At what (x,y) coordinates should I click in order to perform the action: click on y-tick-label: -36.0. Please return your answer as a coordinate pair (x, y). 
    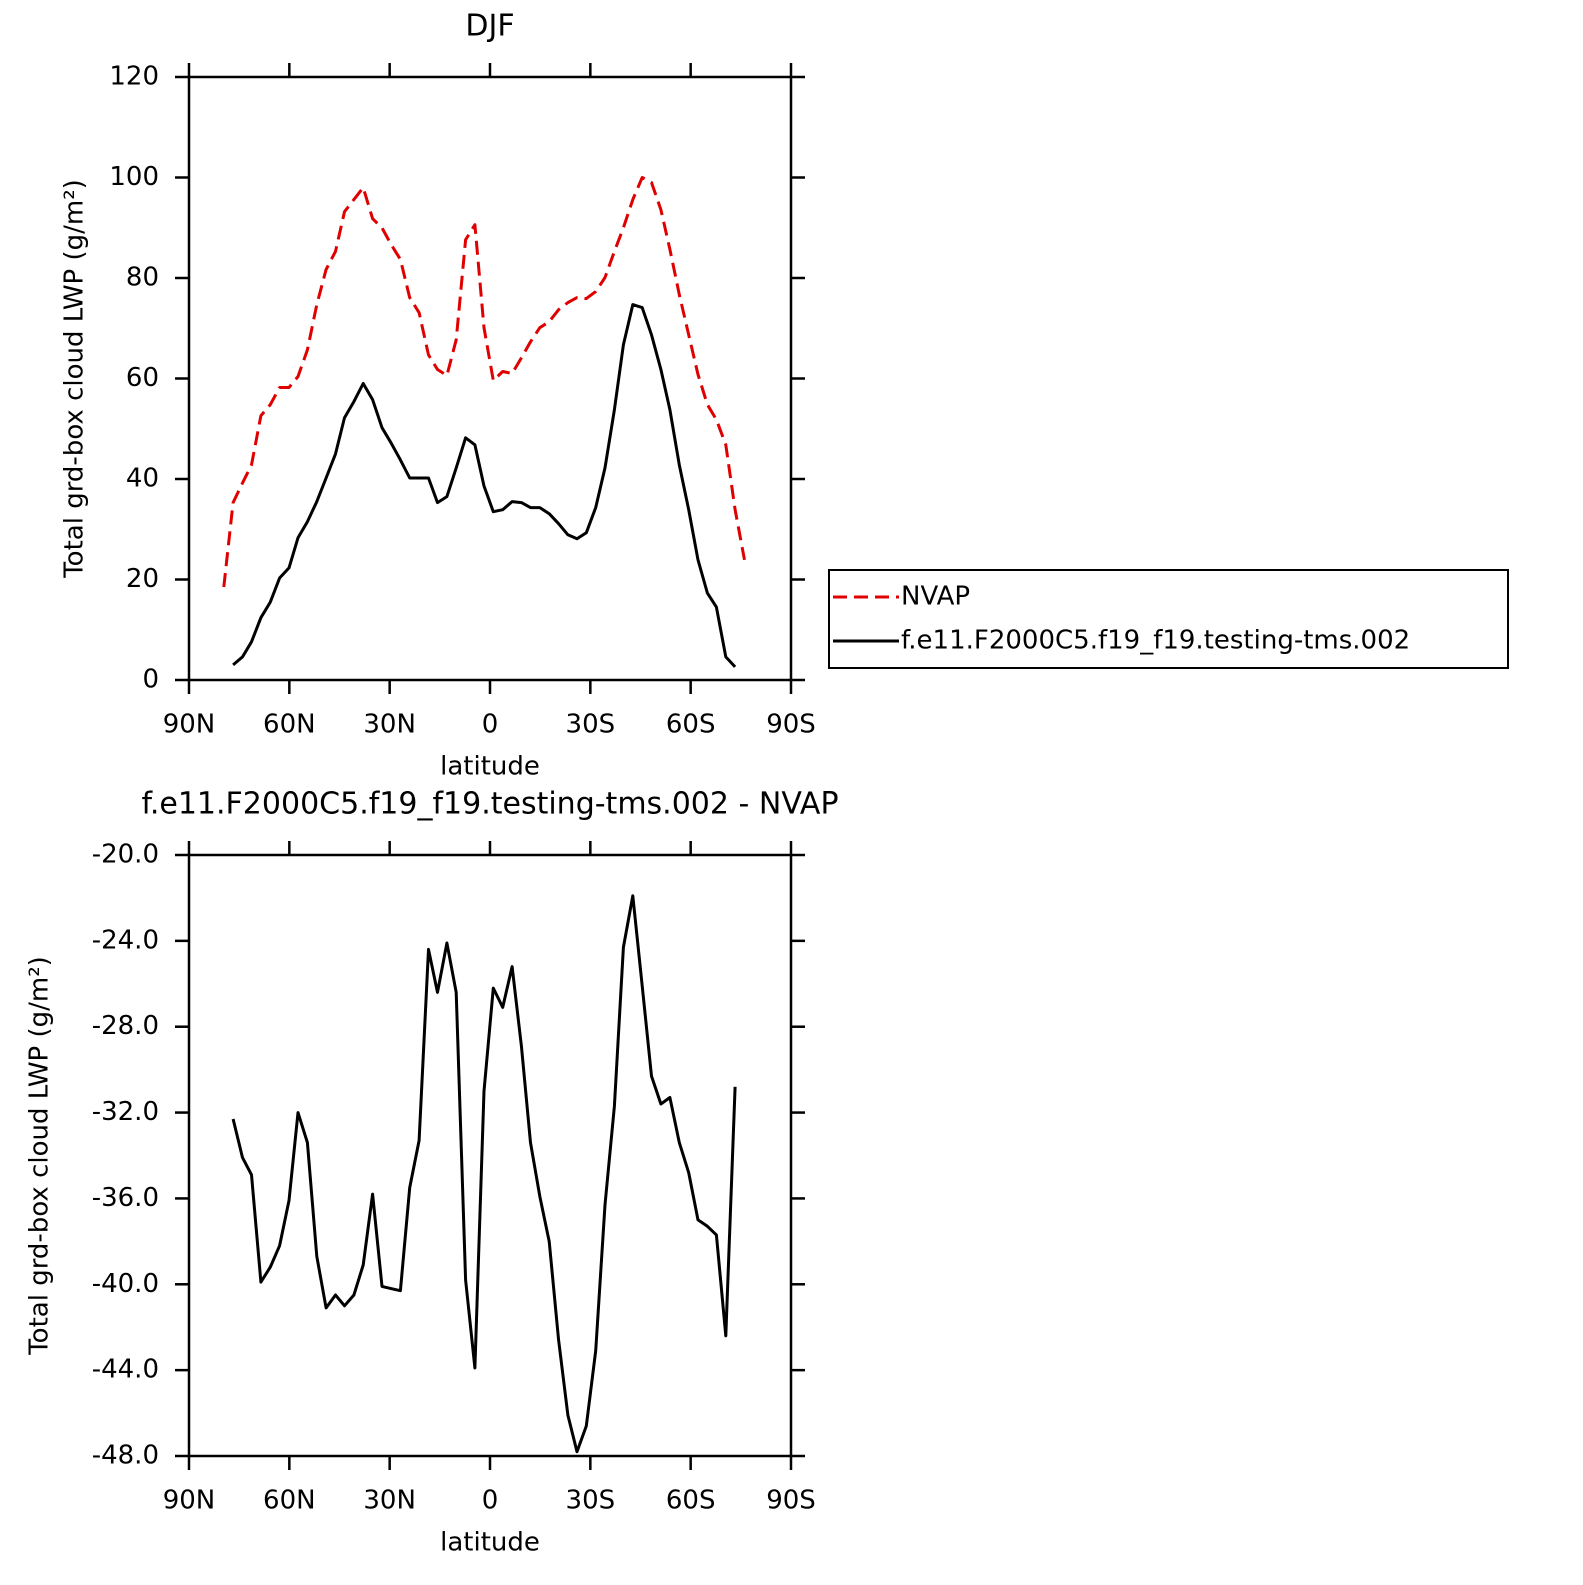
    Looking at the image, I should click on (125, 1198).